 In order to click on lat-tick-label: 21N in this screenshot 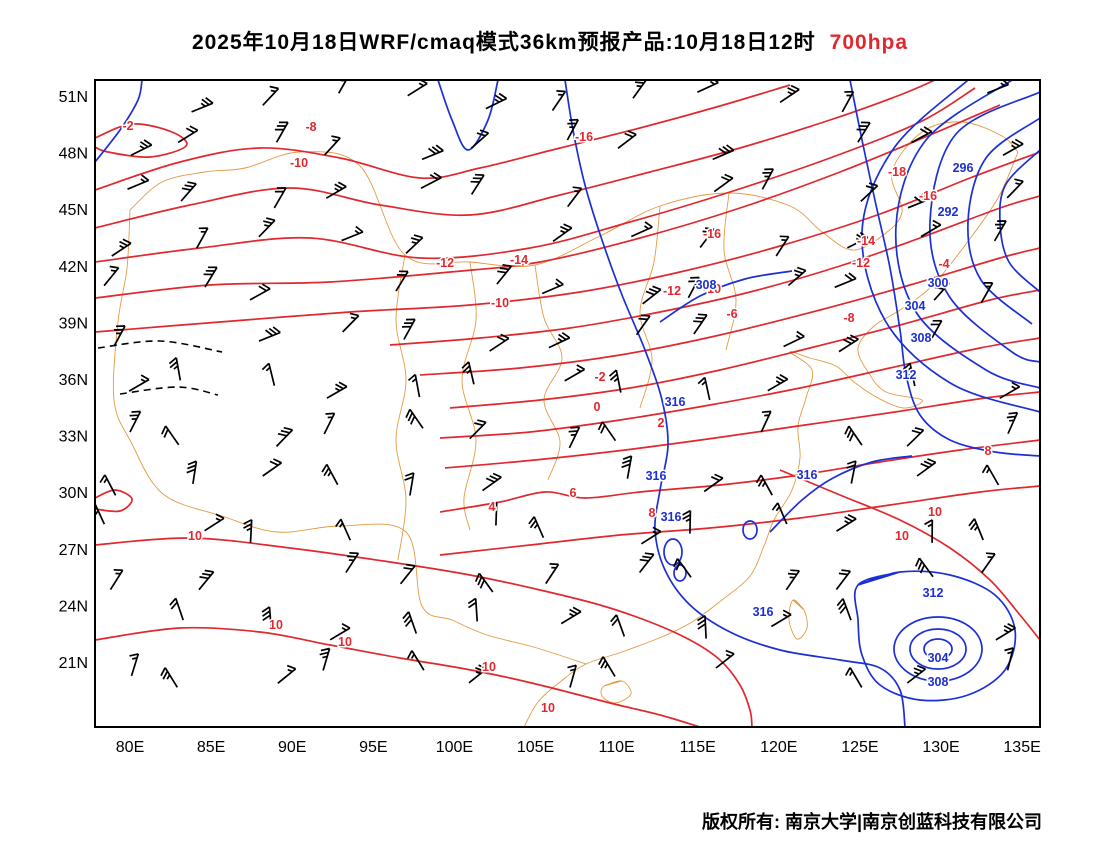, I will do `click(73, 663)`.